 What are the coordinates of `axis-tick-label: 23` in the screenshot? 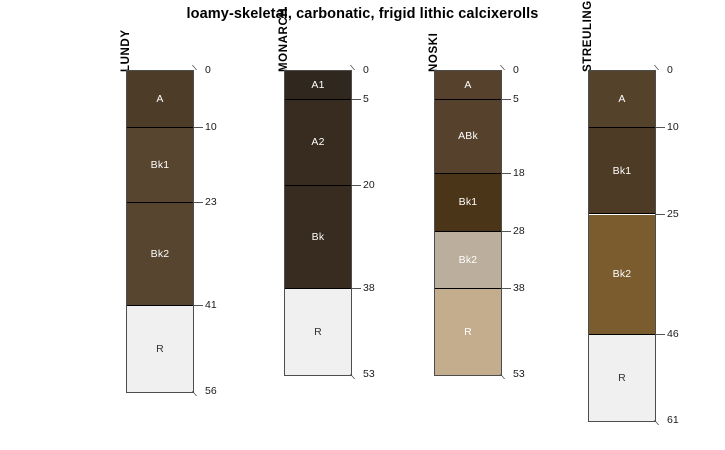 It's located at (211, 202).